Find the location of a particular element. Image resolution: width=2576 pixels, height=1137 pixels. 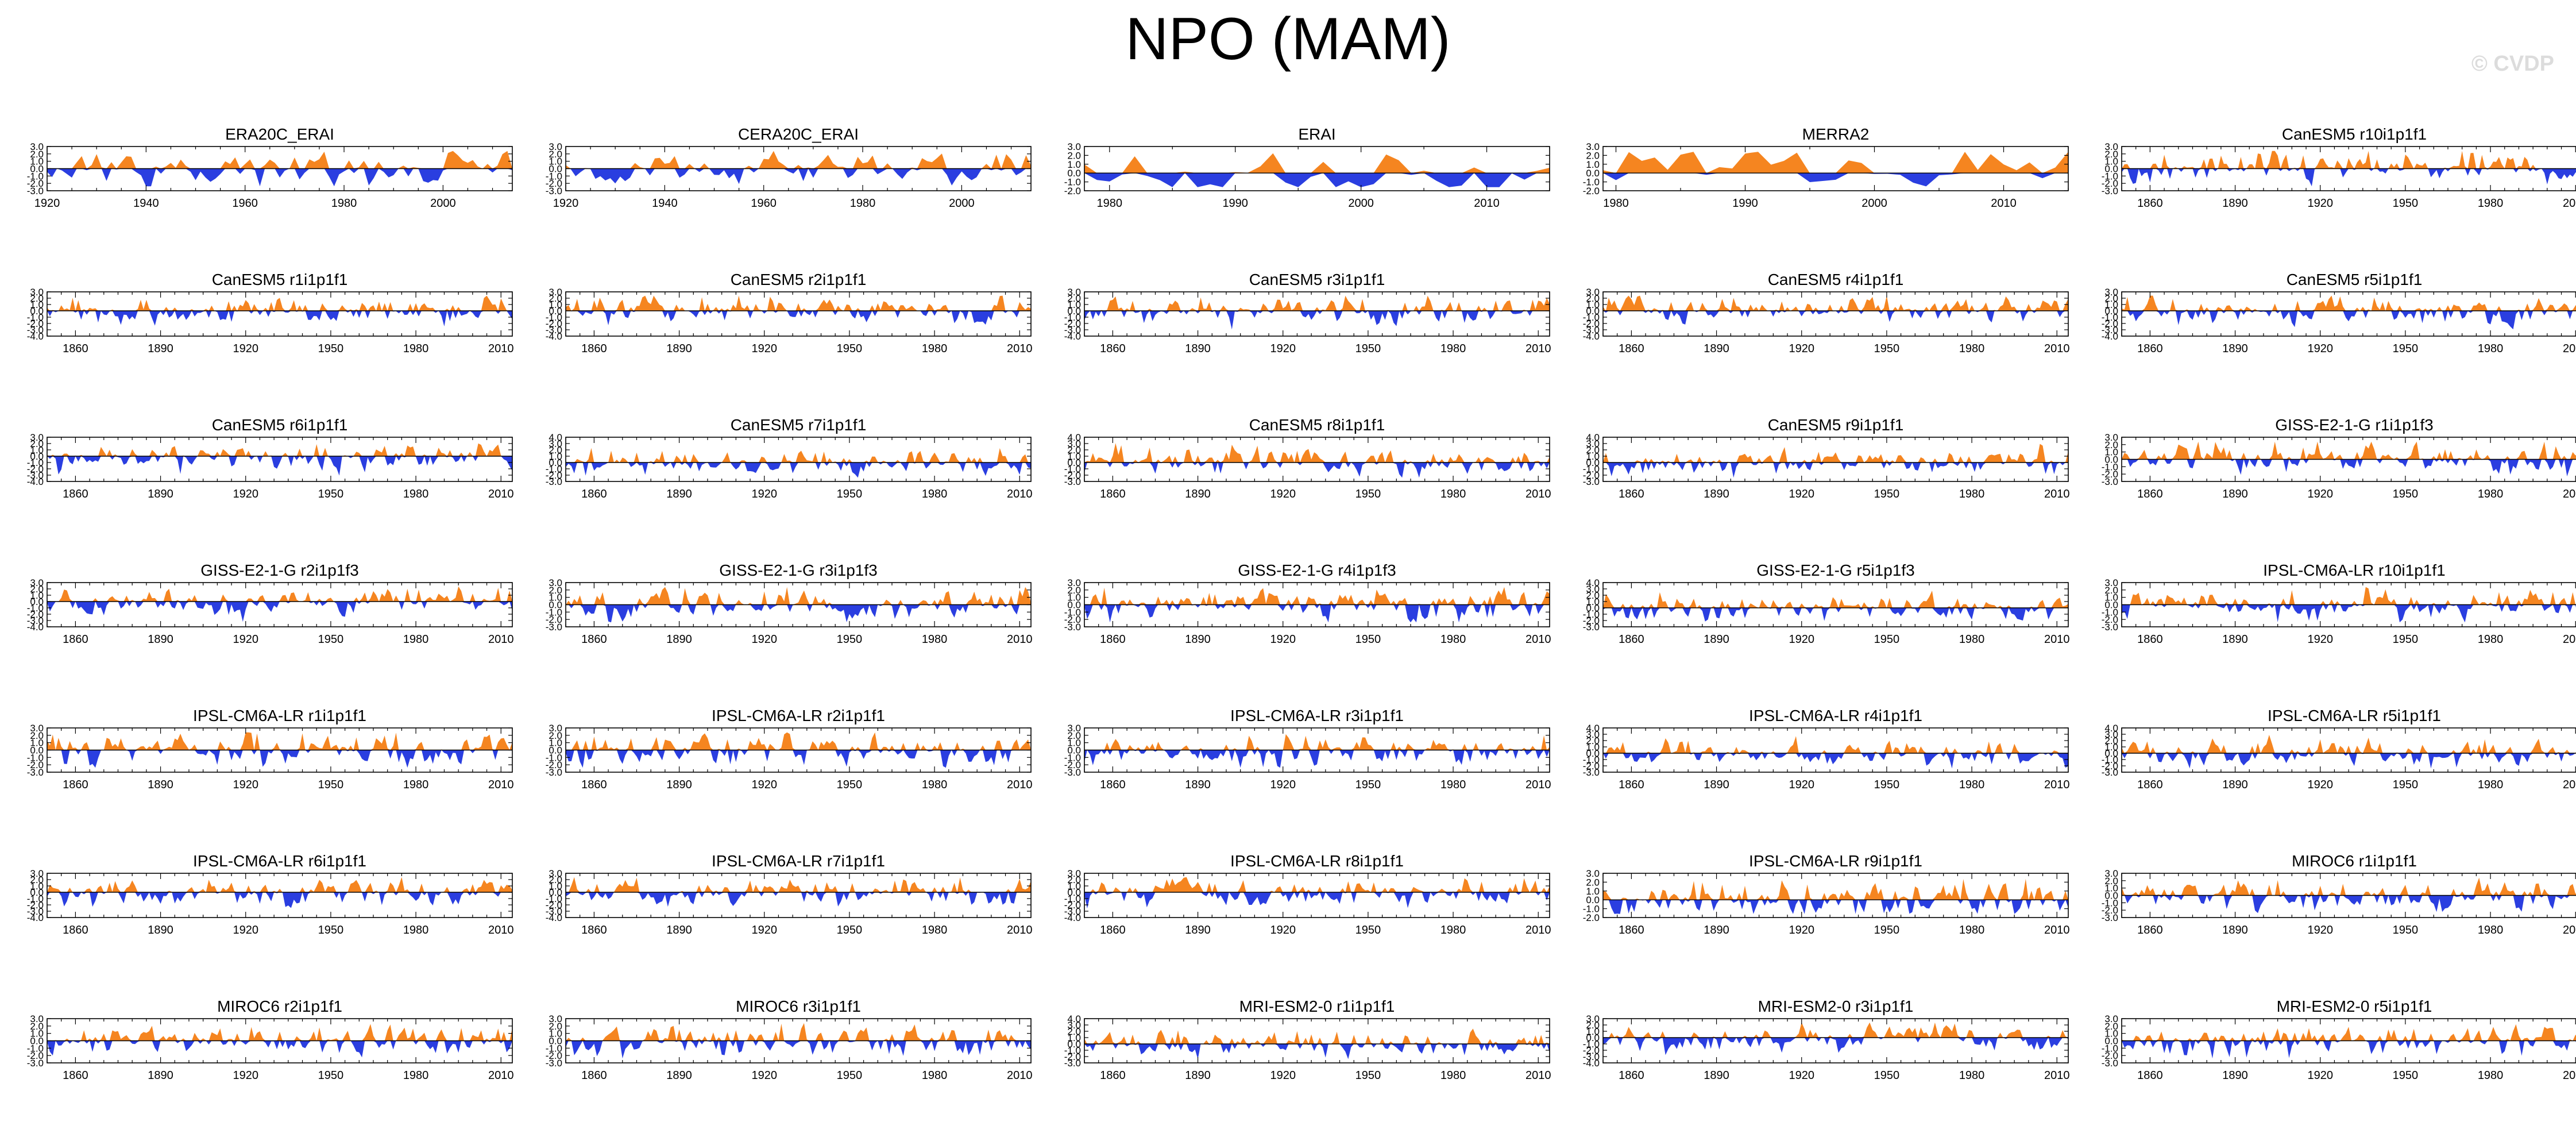

panel-title: IPSL-CM6A-LR r5i1p1f1 is located at coordinates (2354, 716).